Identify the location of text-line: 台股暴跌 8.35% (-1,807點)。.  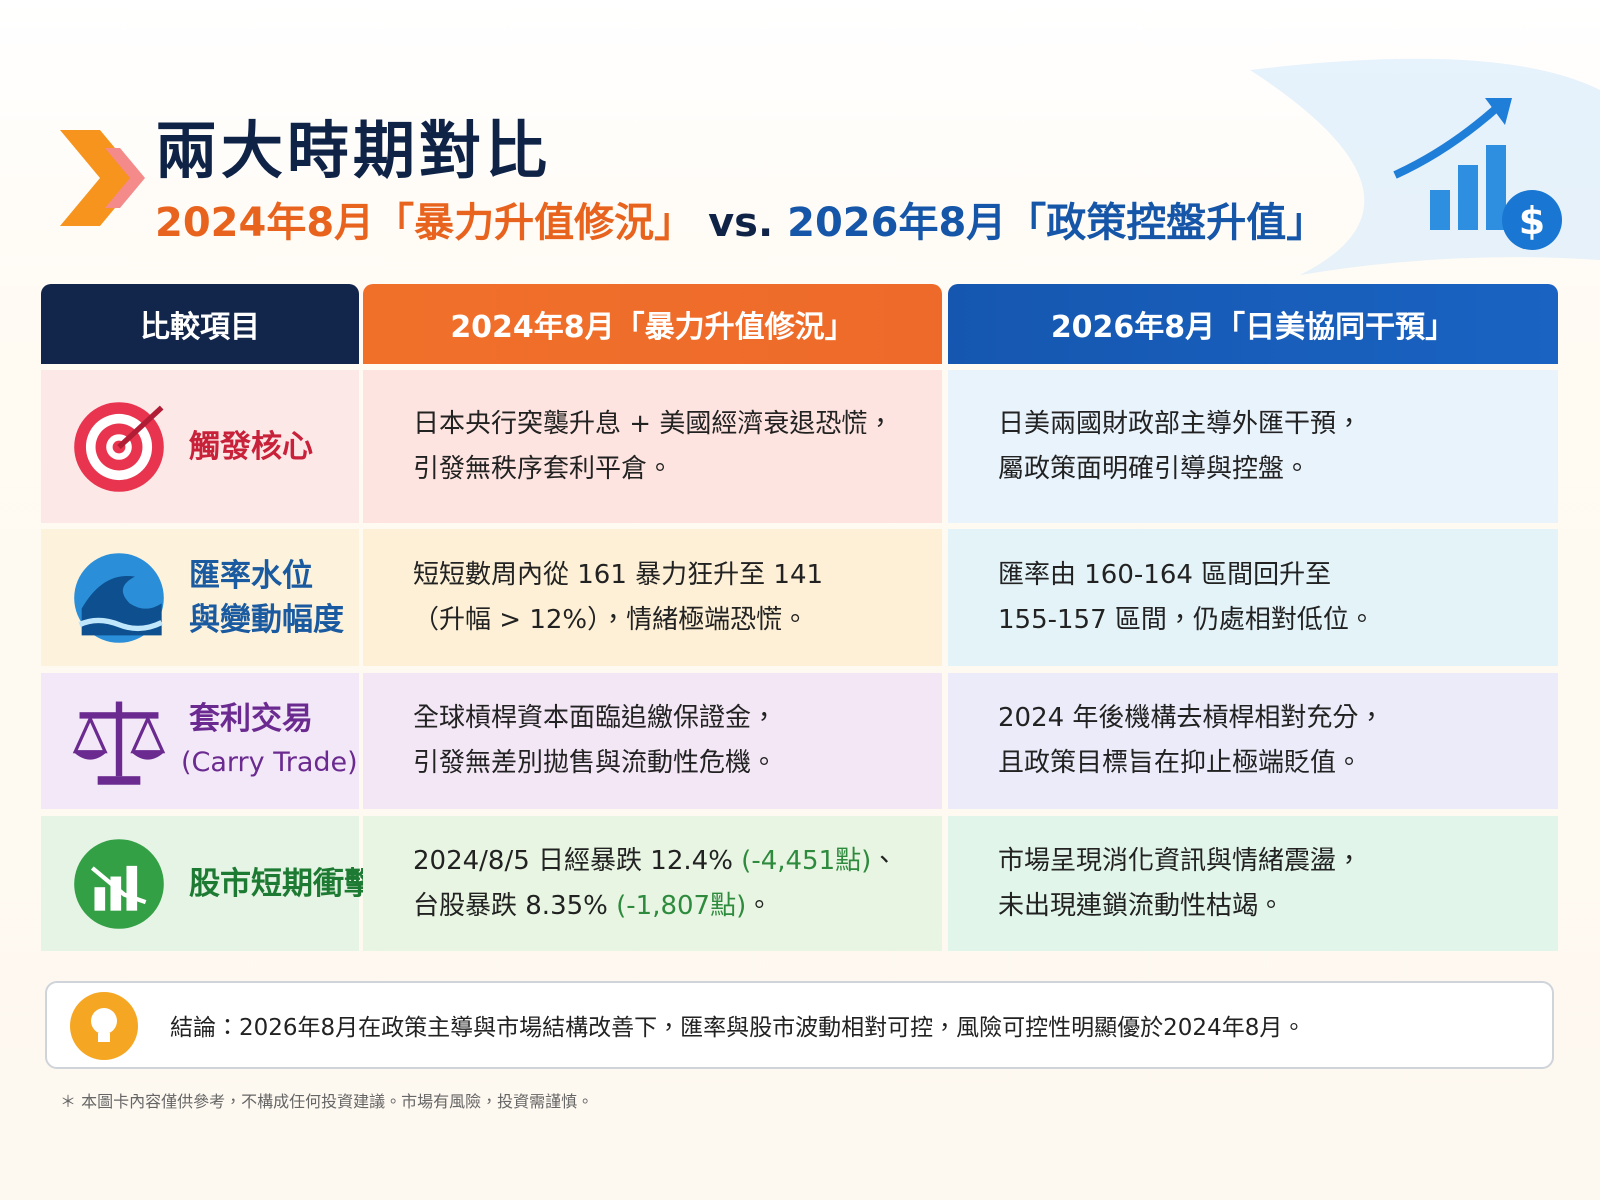
(592, 906).